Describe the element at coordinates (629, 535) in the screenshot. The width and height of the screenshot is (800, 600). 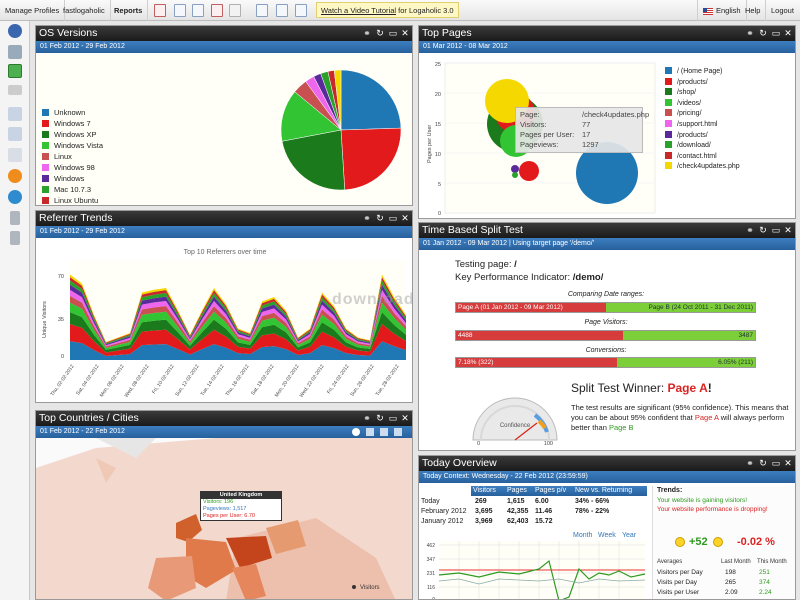
I see `period-year-link: Year` at that location.